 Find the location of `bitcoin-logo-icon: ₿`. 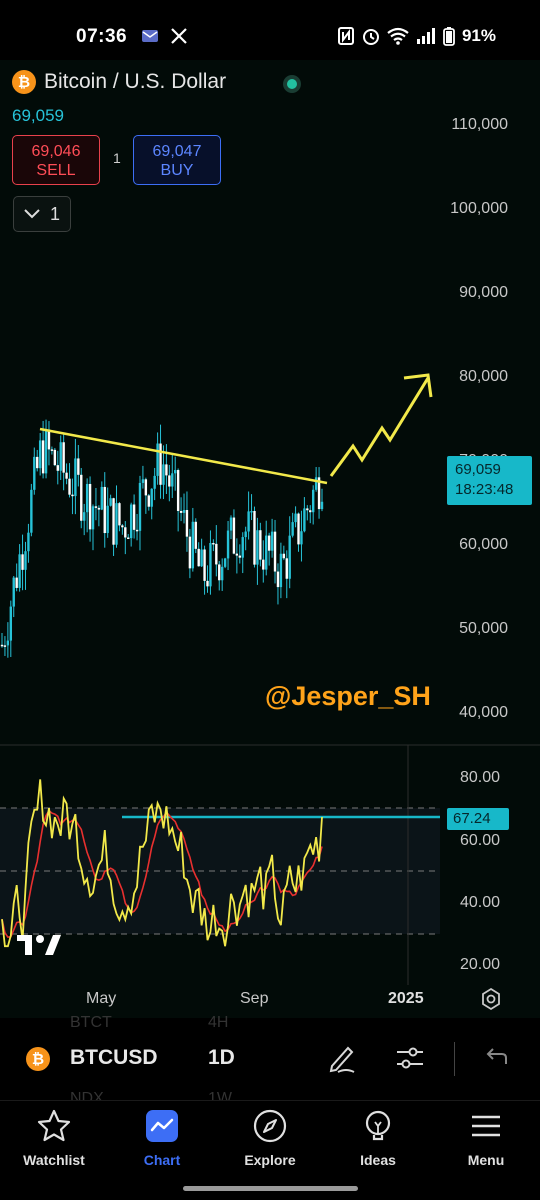

bitcoin-logo-icon: ₿ is located at coordinates (24, 82).